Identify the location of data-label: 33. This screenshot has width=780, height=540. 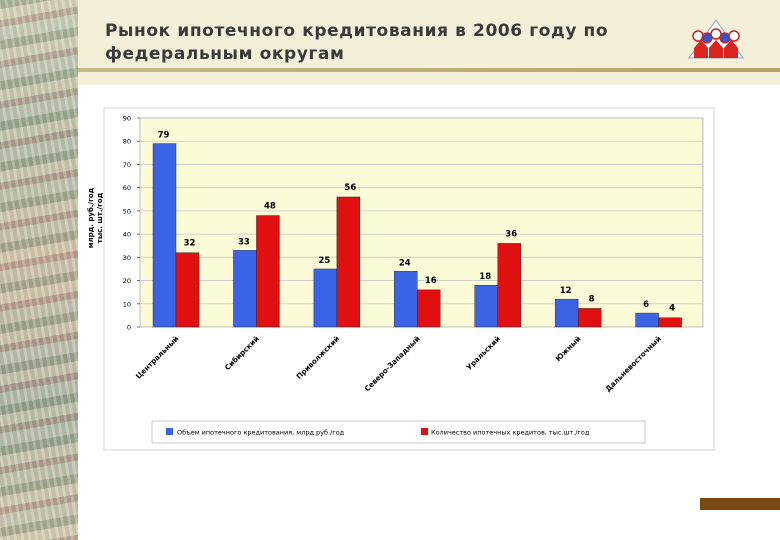
(244, 242).